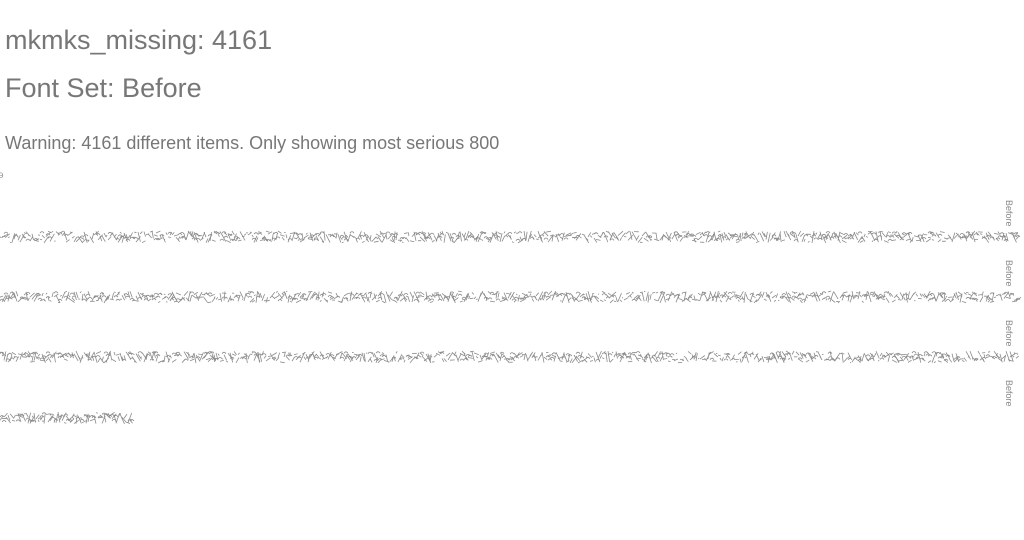 Image resolution: width=1024 pixels, height=540 pixels. Describe the element at coordinates (103, 88) in the screenshot. I see `font-set-heading: Font Set: Before` at that location.